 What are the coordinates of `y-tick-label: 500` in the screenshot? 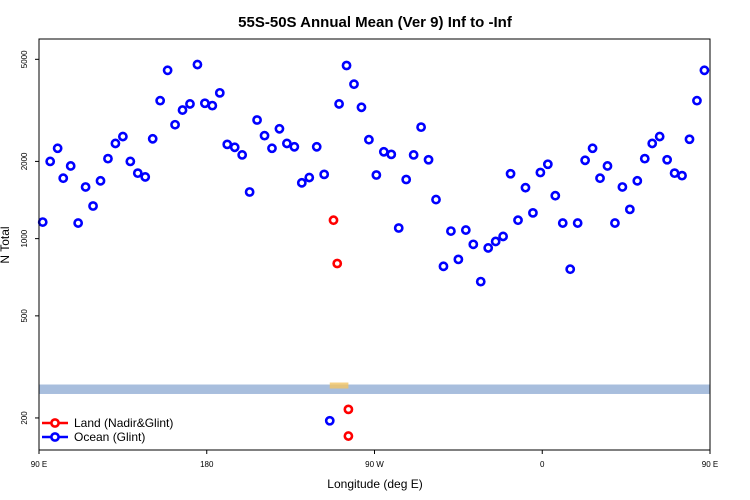 It's located at (24, 316).